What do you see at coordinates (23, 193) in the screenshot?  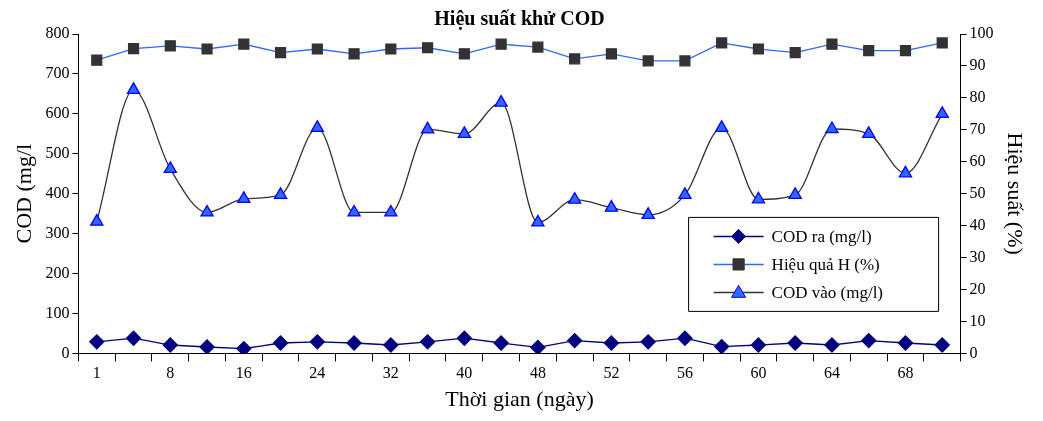 I see `y-axis-title: COD (mg/l` at bounding box center [23, 193].